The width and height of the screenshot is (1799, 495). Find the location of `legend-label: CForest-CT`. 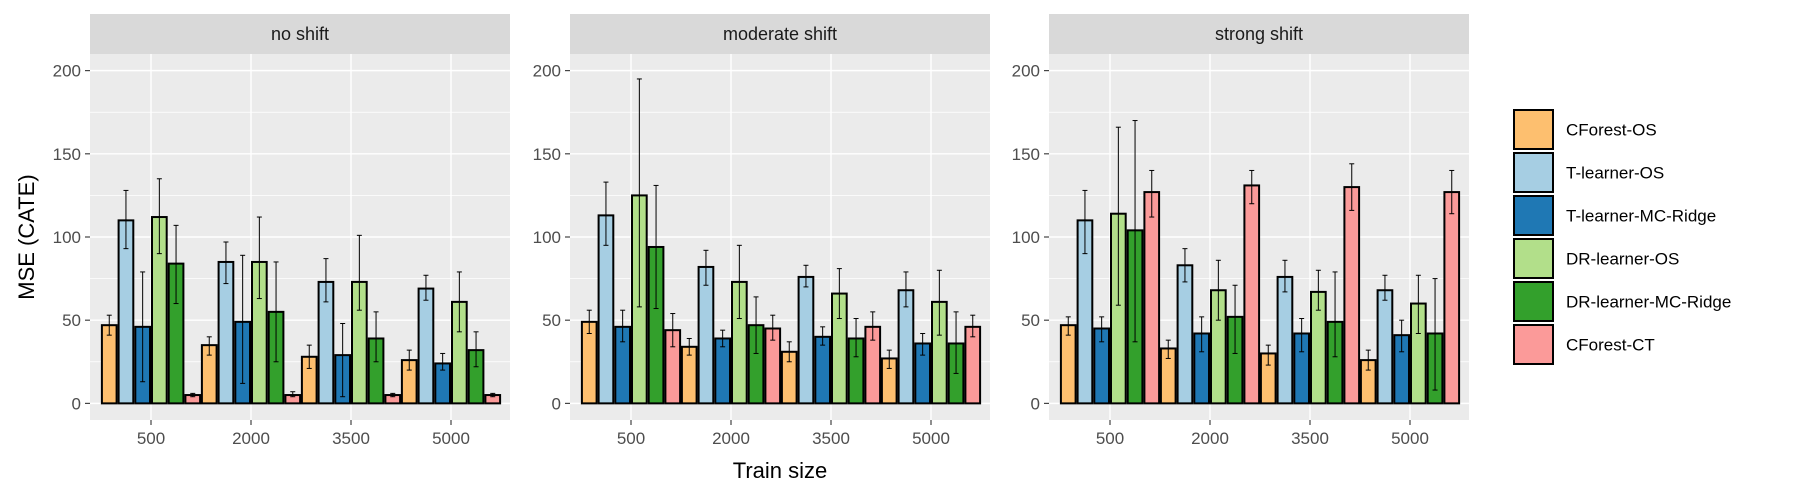

legend-label: CForest-CT is located at coordinates (1610, 345).